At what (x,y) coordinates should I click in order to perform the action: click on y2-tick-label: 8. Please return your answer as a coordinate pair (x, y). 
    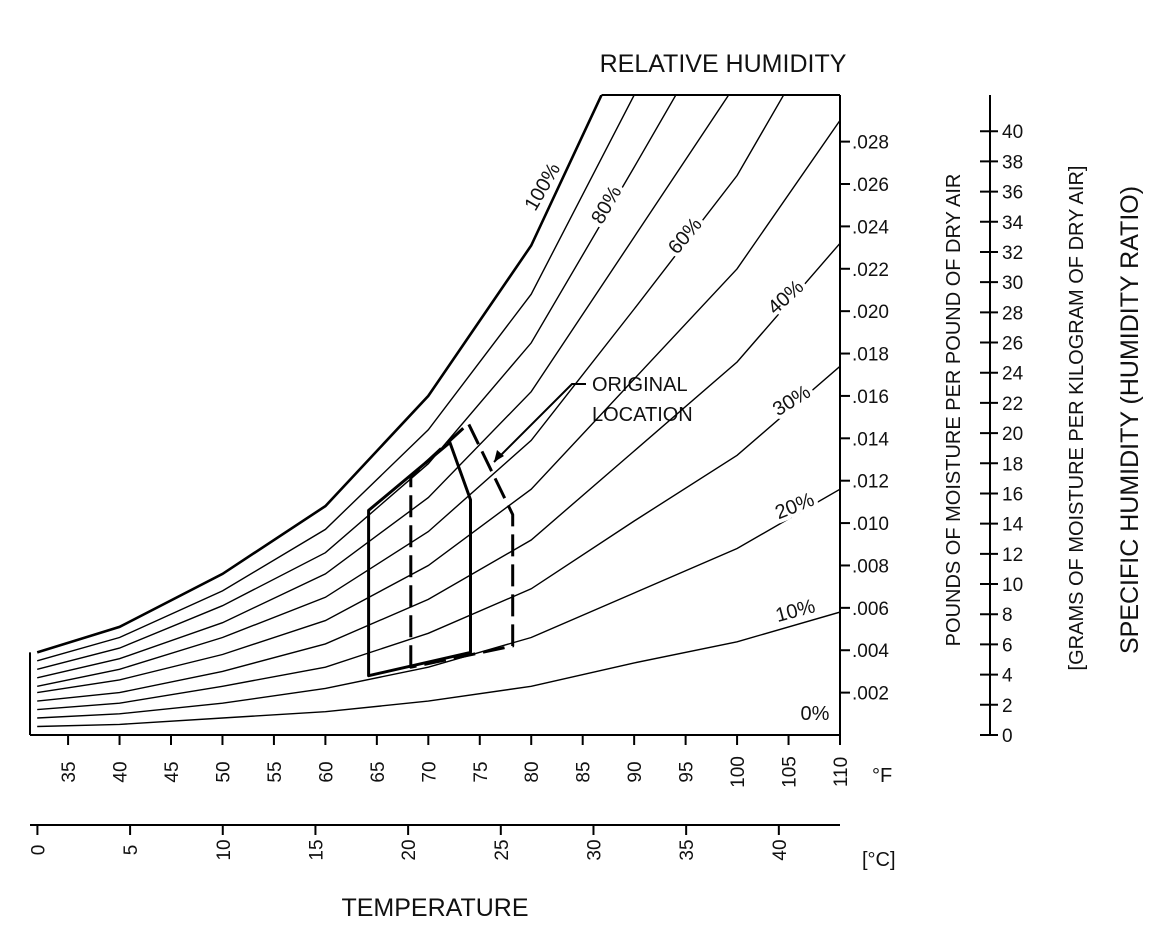
    Looking at the image, I should click on (1007, 615).